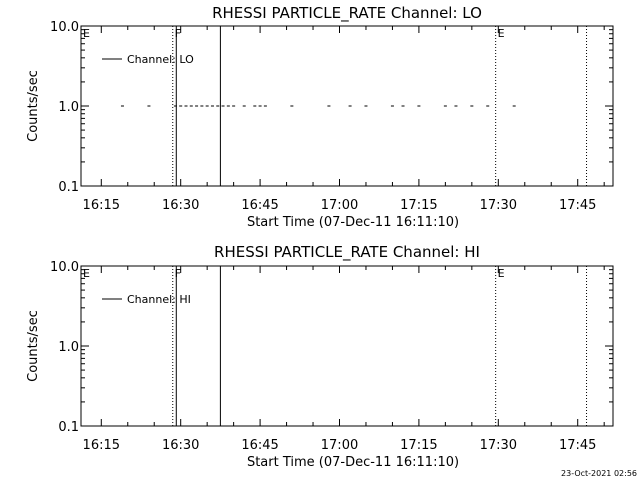 The width and height of the screenshot is (640, 480). What do you see at coordinates (599, 473) in the screenshot?
I see `footer-timestamp: 23-Oct-2021 02:56` at bounding box center [599, 473].